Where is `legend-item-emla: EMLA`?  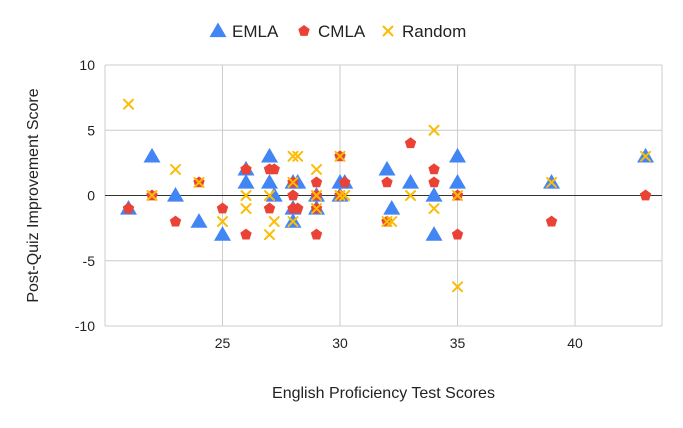 legend-item-emla: EMLA is located at coordinates (244, 31).